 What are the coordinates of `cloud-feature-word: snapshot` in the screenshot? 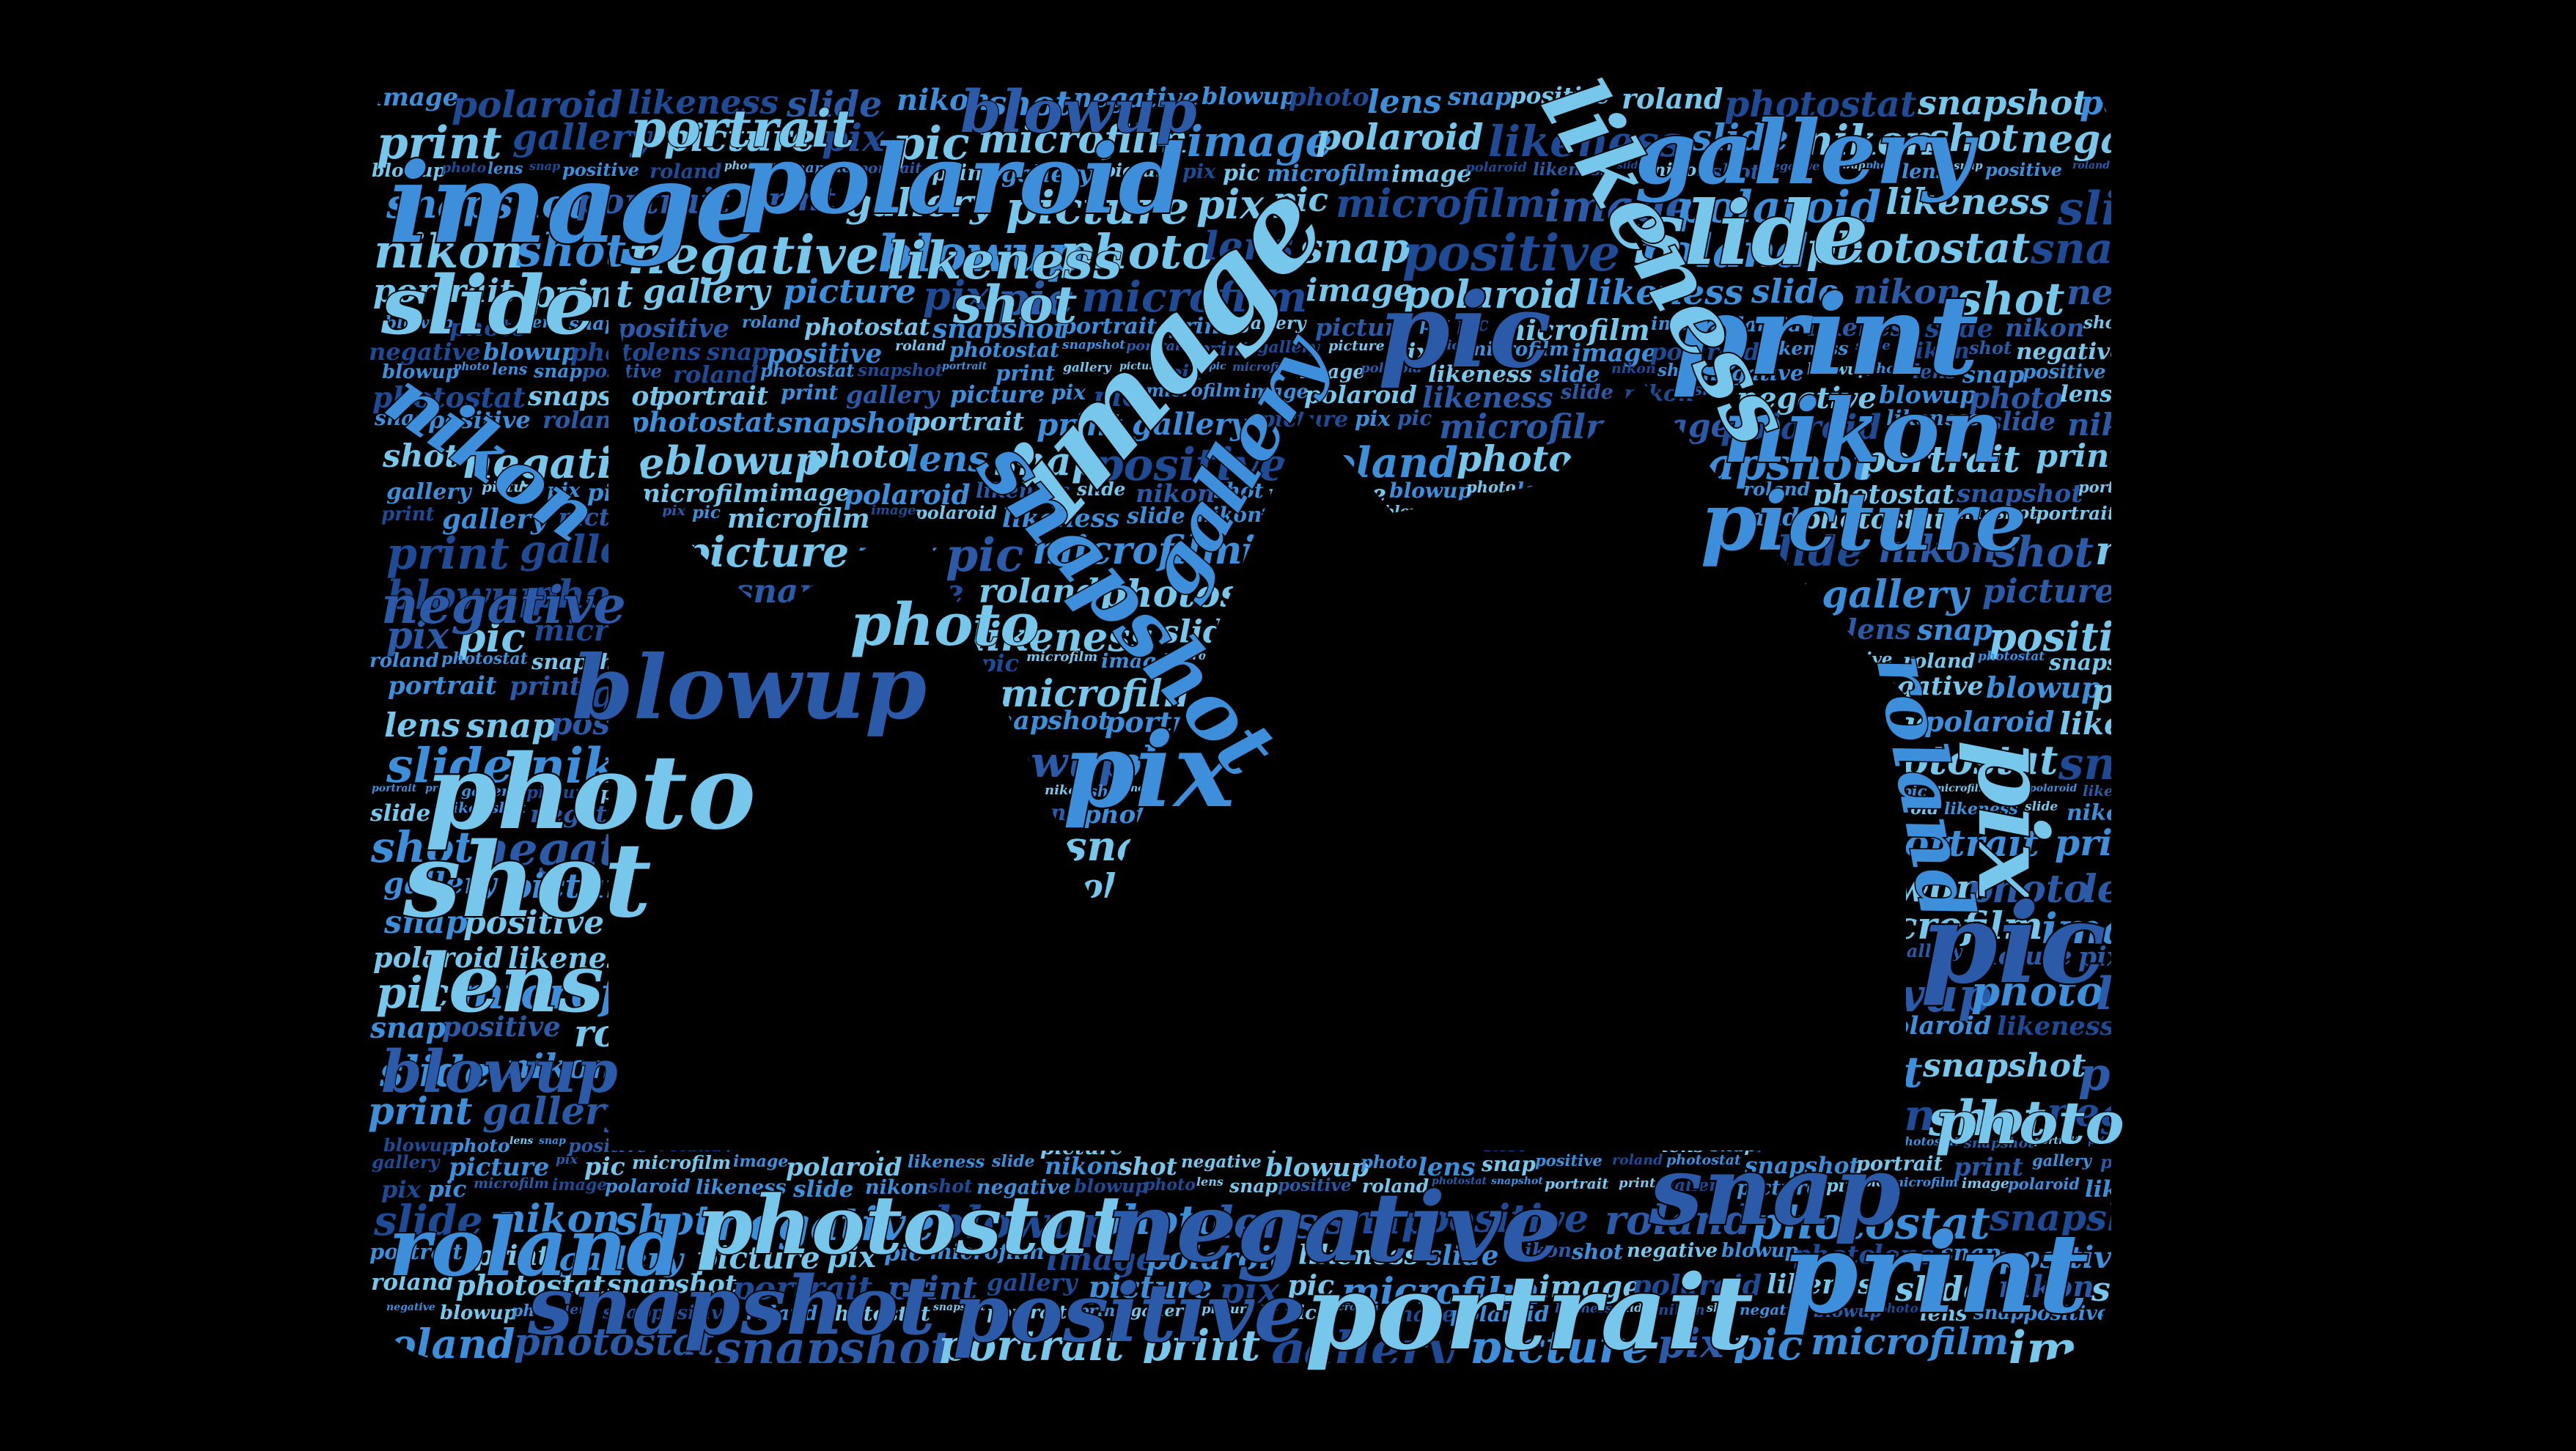 It's located at (731, 1305).